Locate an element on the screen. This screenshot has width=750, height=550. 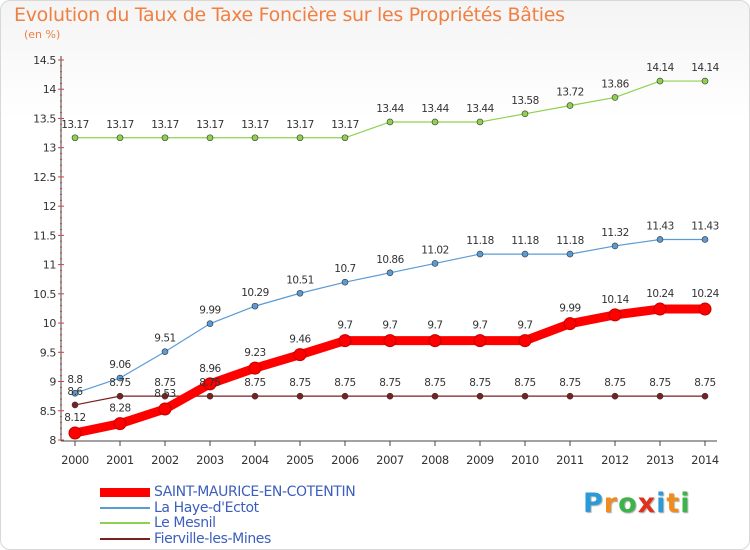
y-tick-label: 8 is located at coordinates (52, 440).